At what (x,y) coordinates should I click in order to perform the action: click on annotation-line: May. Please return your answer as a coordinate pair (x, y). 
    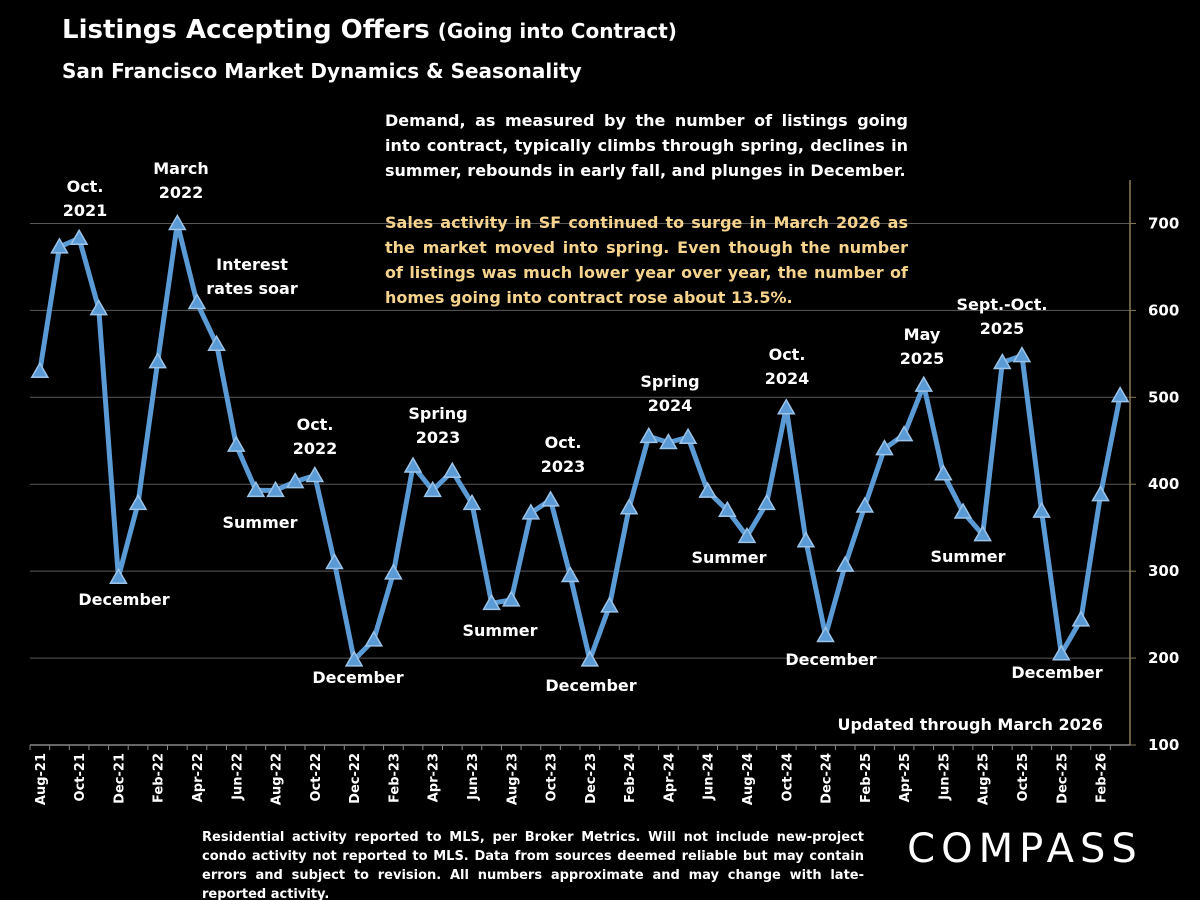
    Looking at the image, I should click on (922, 334).